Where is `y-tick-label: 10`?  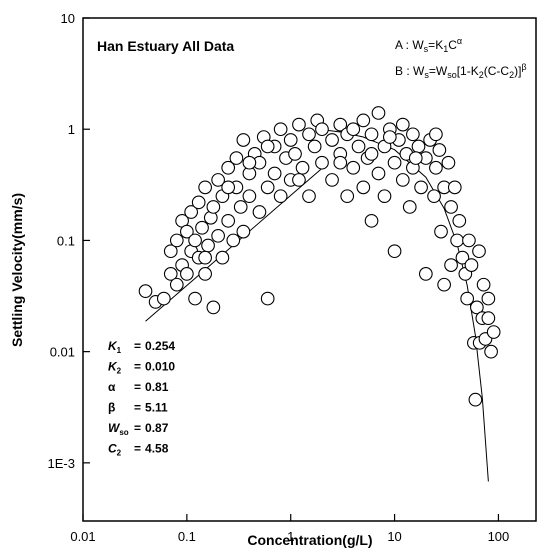
y-tick-label: 10 is located at coordinates (68, 18).